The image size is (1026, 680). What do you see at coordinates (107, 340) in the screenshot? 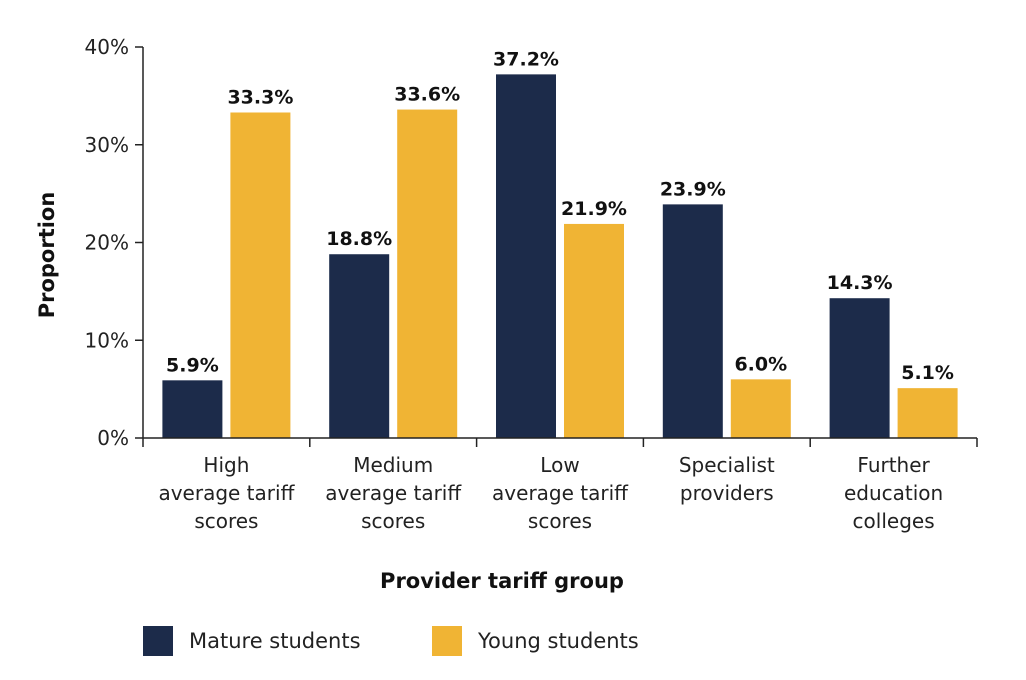
I see `y-tick-label: 10%` at bounding box center [107, 340].